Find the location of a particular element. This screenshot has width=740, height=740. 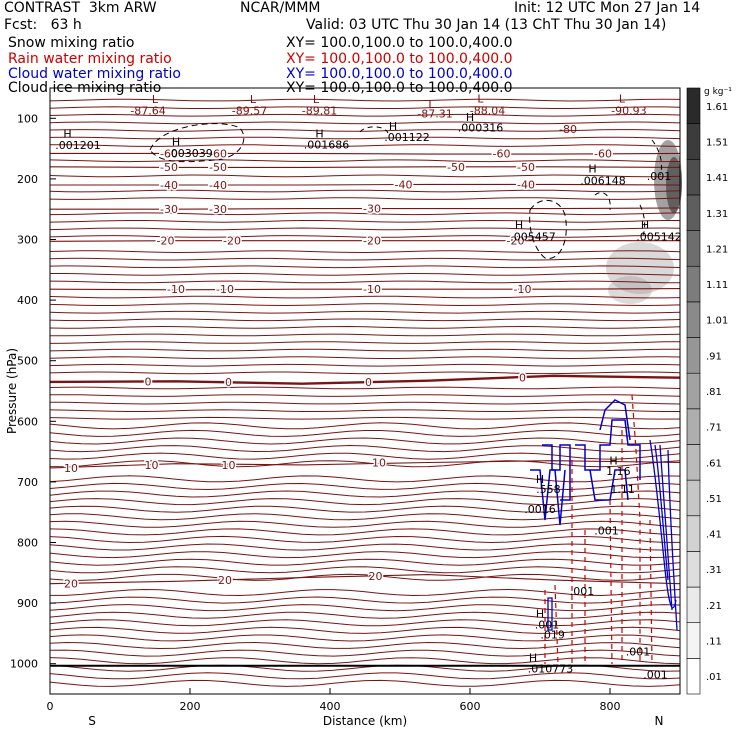

temperature-label: -50 is located at coordinates (218, 167).